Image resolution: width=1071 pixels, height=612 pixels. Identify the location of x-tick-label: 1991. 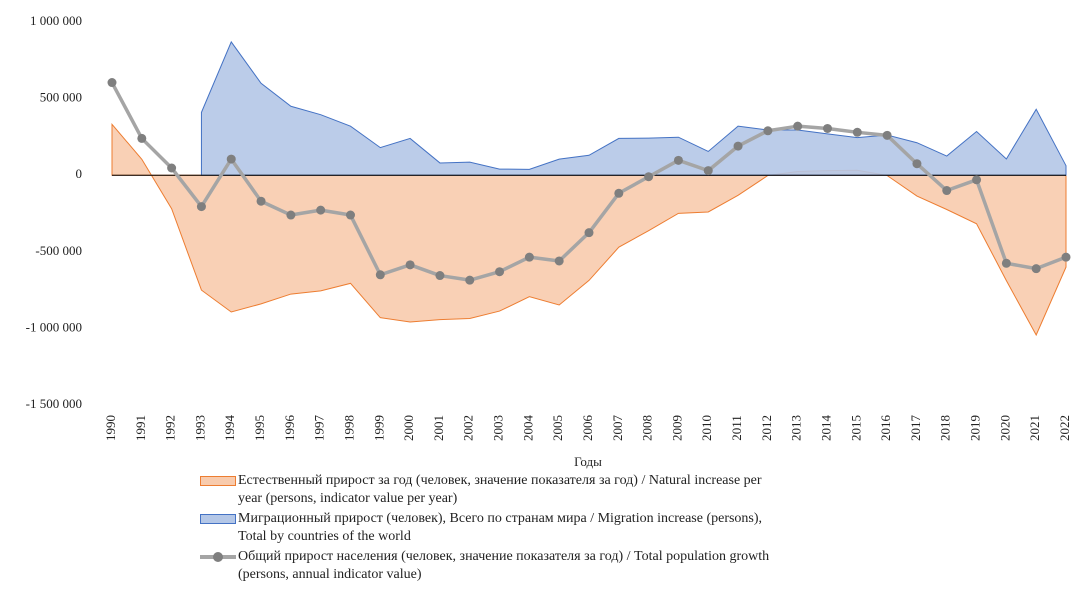
(140, 428).